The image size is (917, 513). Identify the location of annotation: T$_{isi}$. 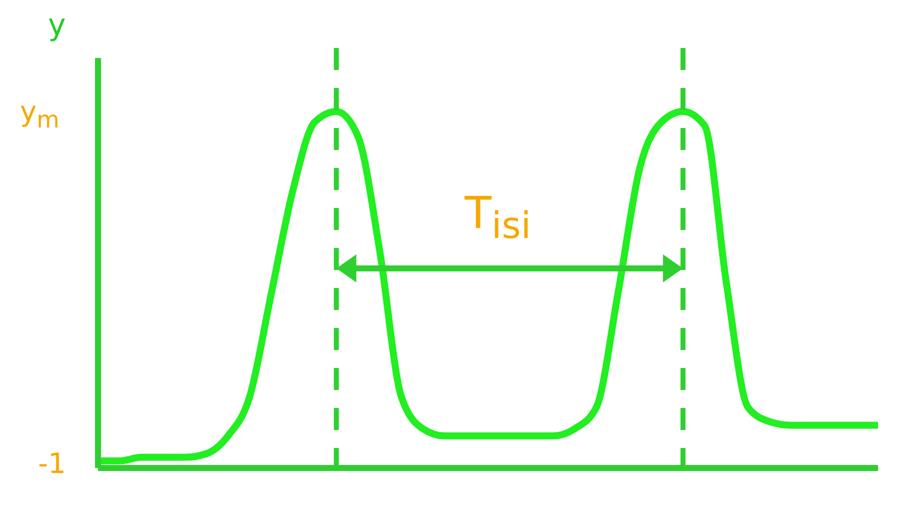
(498, 218).